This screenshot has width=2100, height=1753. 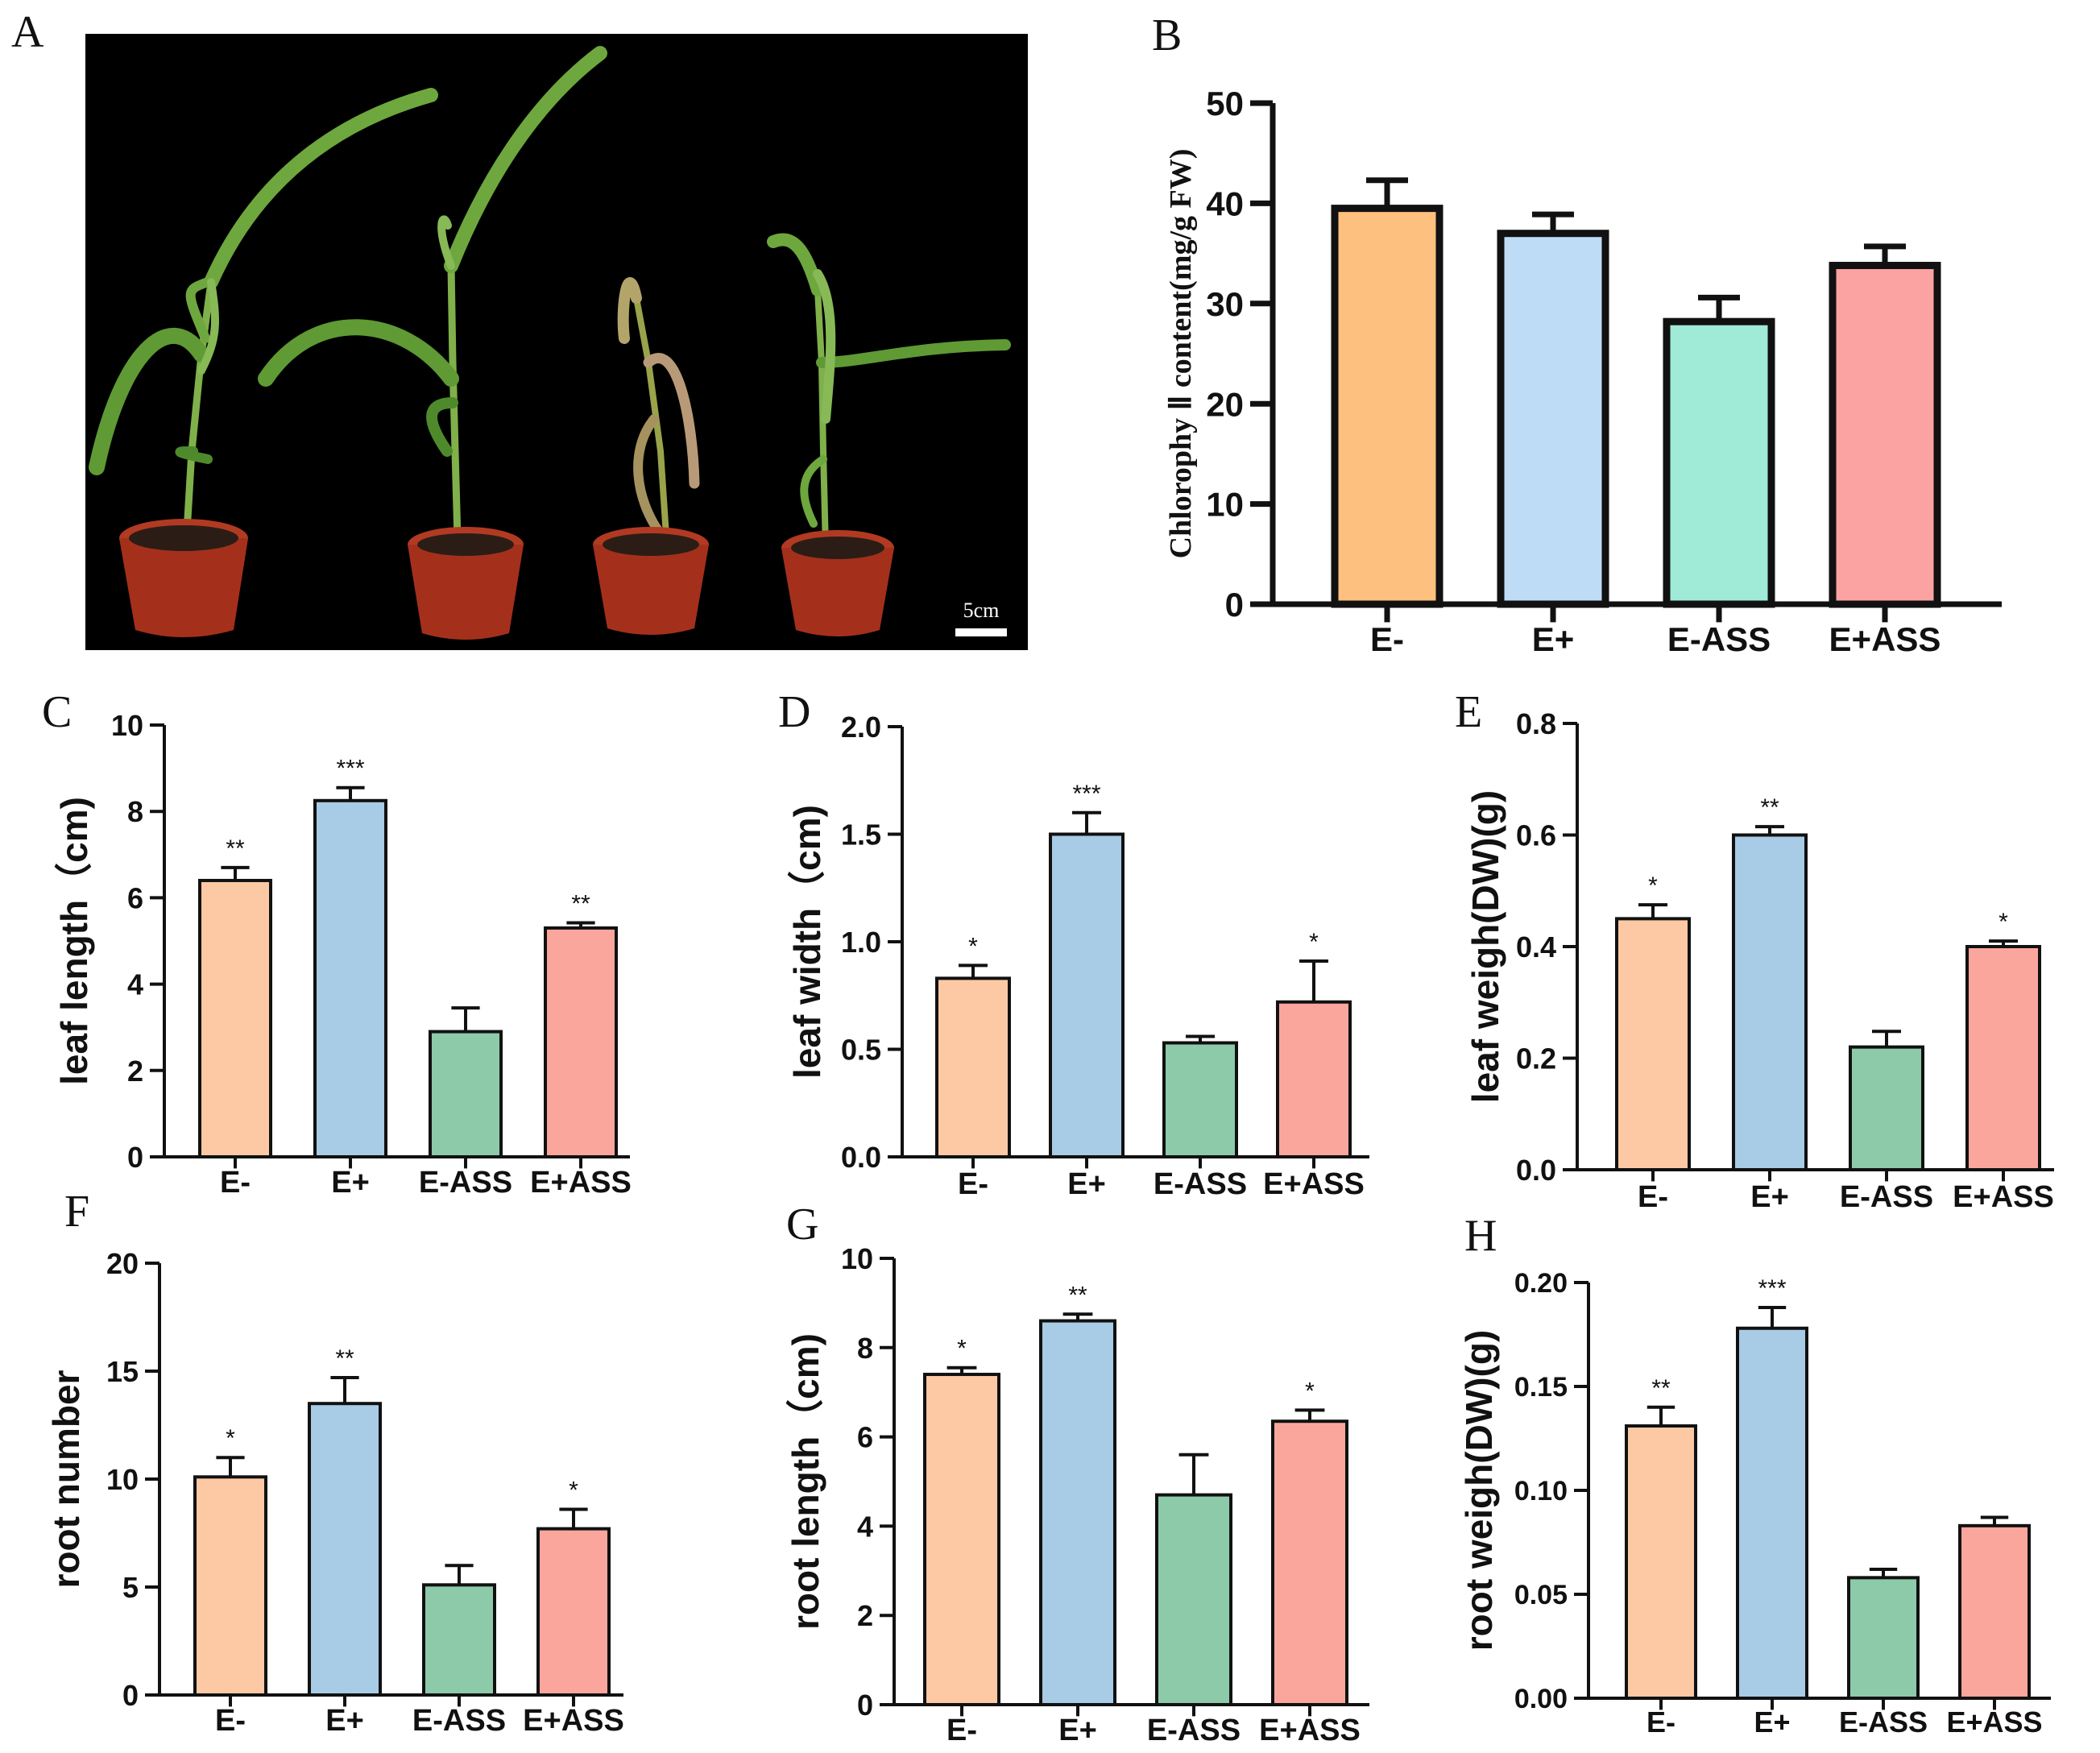 I want to click on y-axis-title: leaf weigh(DW)(g), so click(x=1485, y=947).